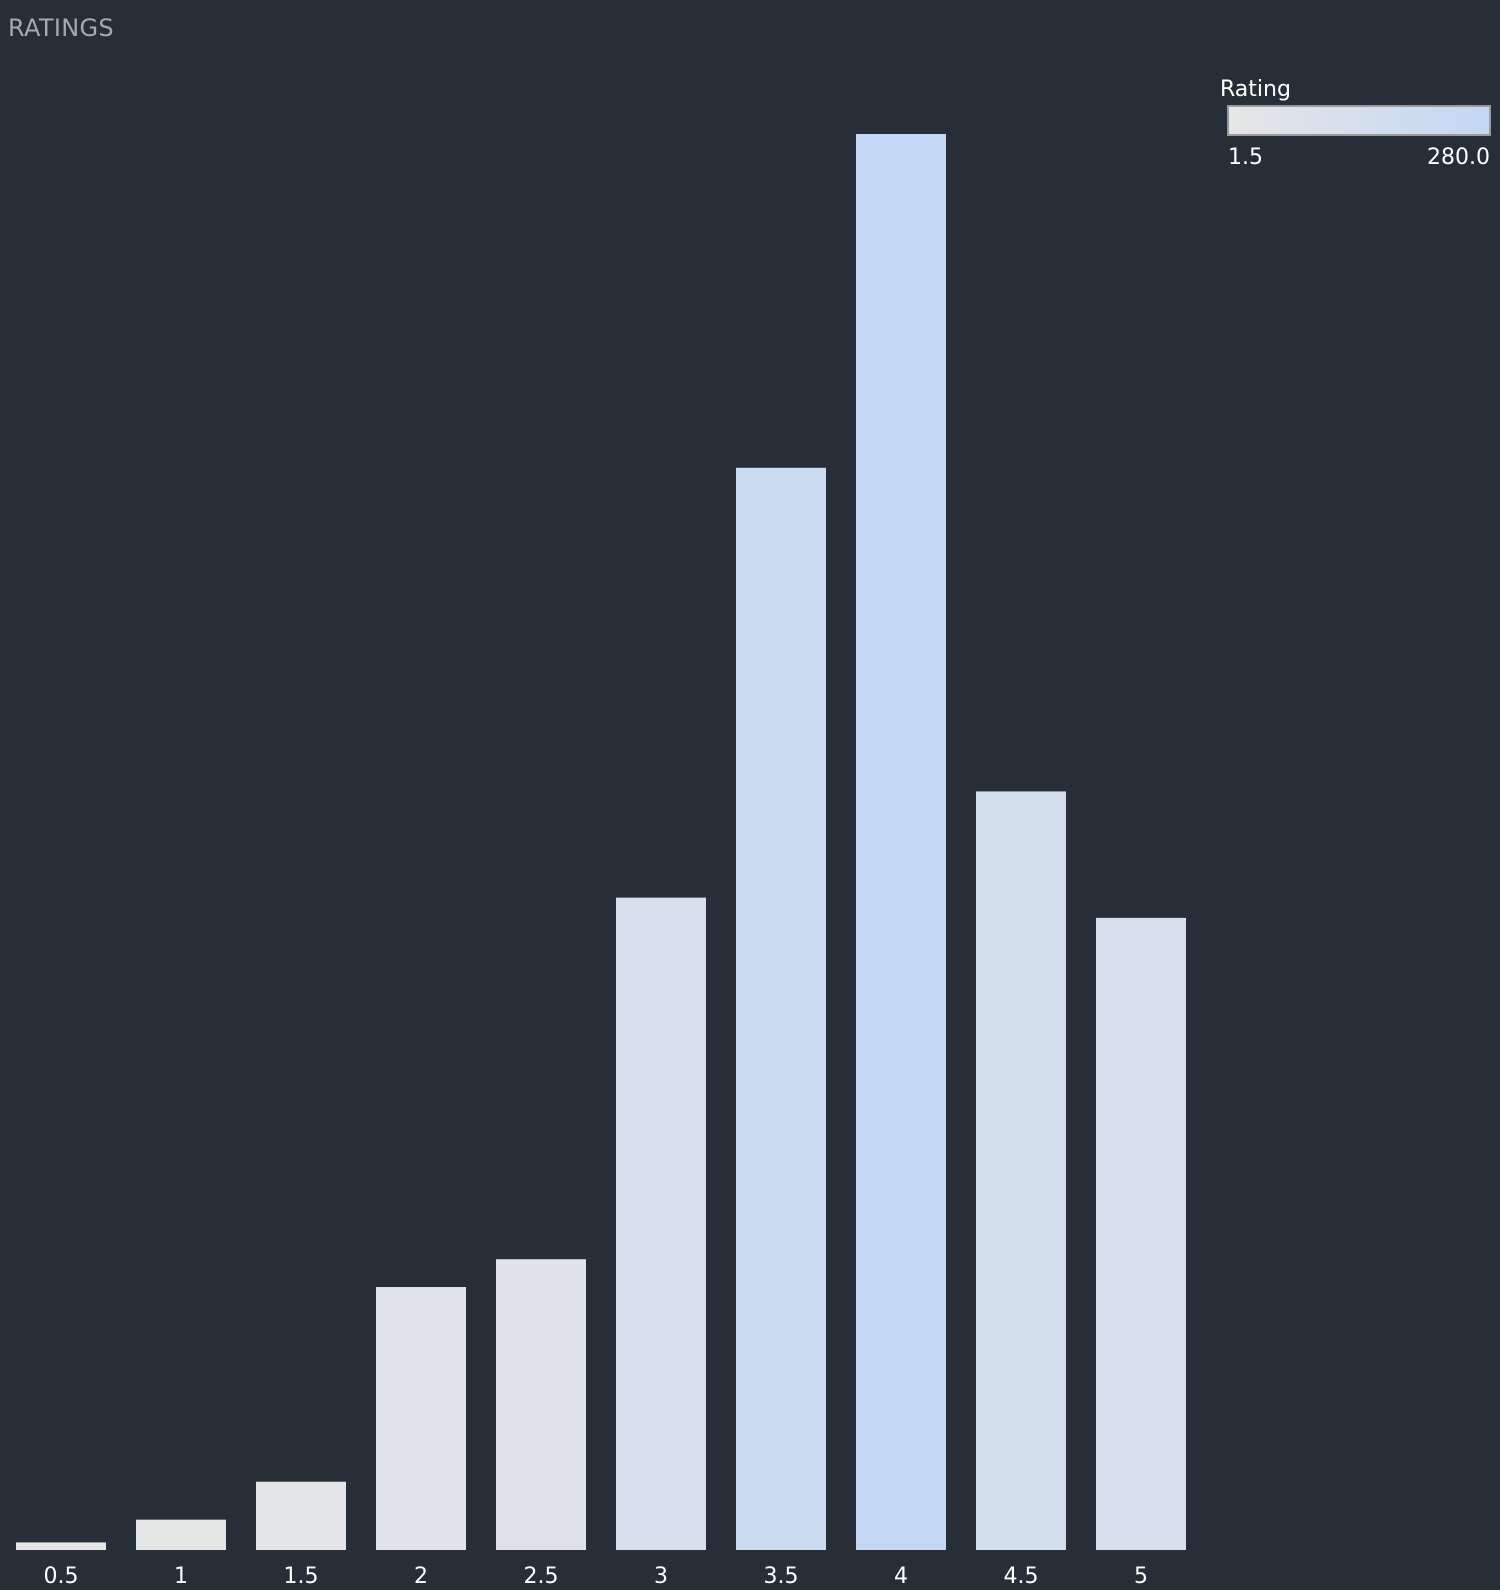 The width and height of the screenshot is (1500, 1590). I want to click on x-tick-label-2.5: 2.5, so click(541, 1576).